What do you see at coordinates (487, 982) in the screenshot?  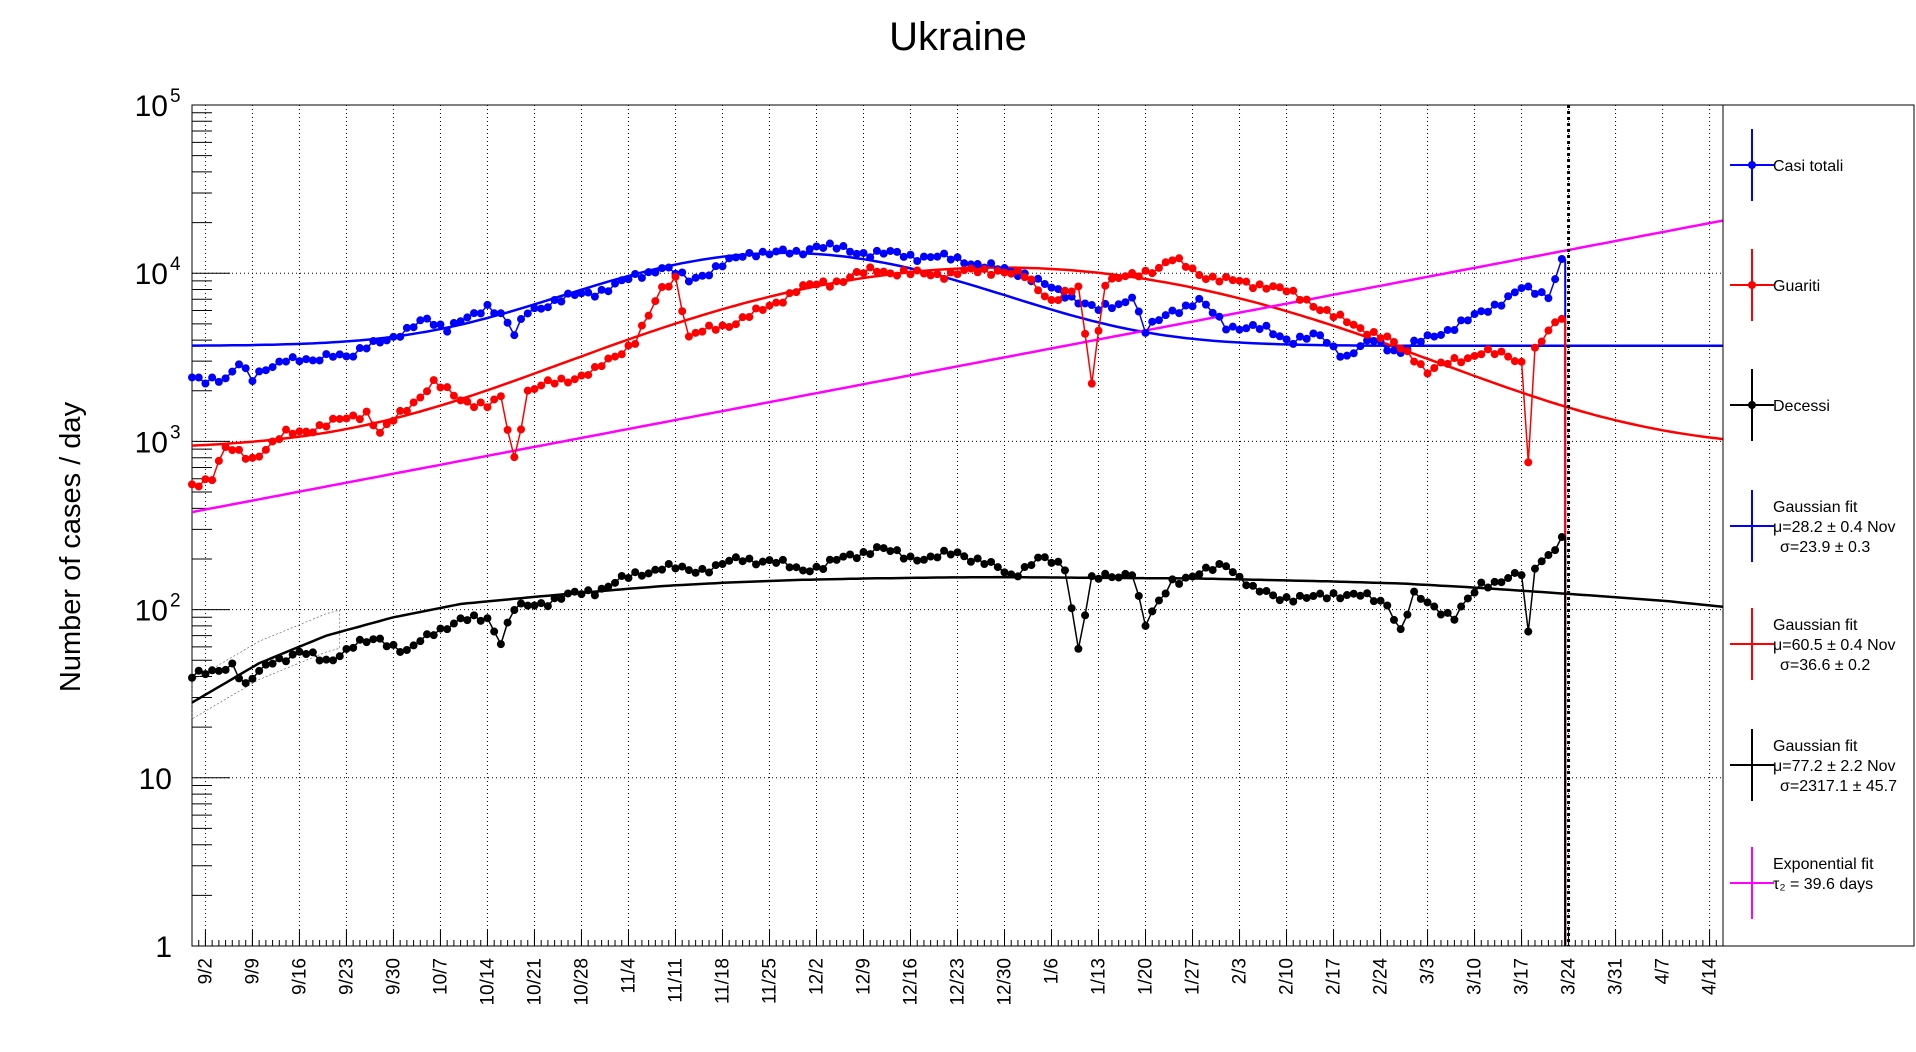 I see `x-tick-label: 10/14` at bounding box center [487, 982].